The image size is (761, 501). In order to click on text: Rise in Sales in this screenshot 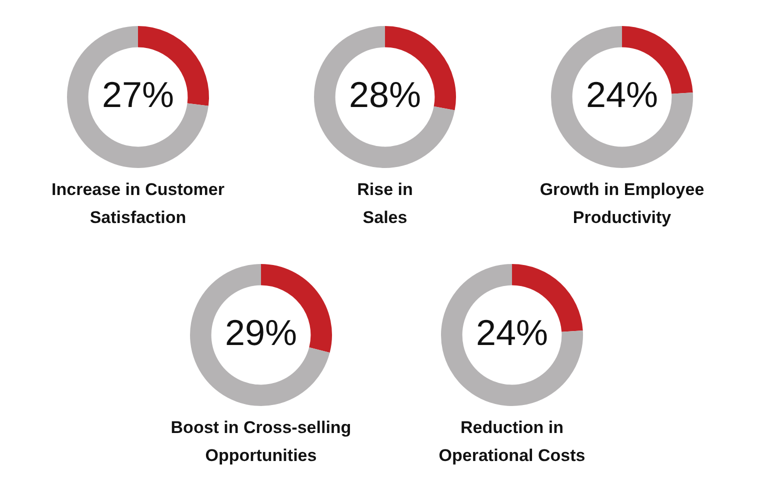, I will do `click(385, 204)`.